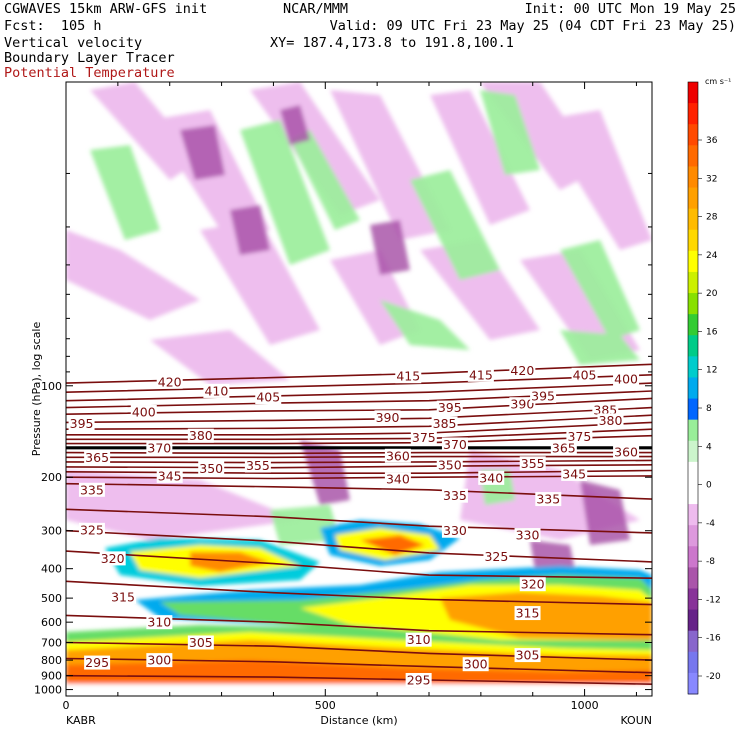 The width and height of the screenshot is (740, 740). I want to click on y-tick-label: 300, so click(51, 531).